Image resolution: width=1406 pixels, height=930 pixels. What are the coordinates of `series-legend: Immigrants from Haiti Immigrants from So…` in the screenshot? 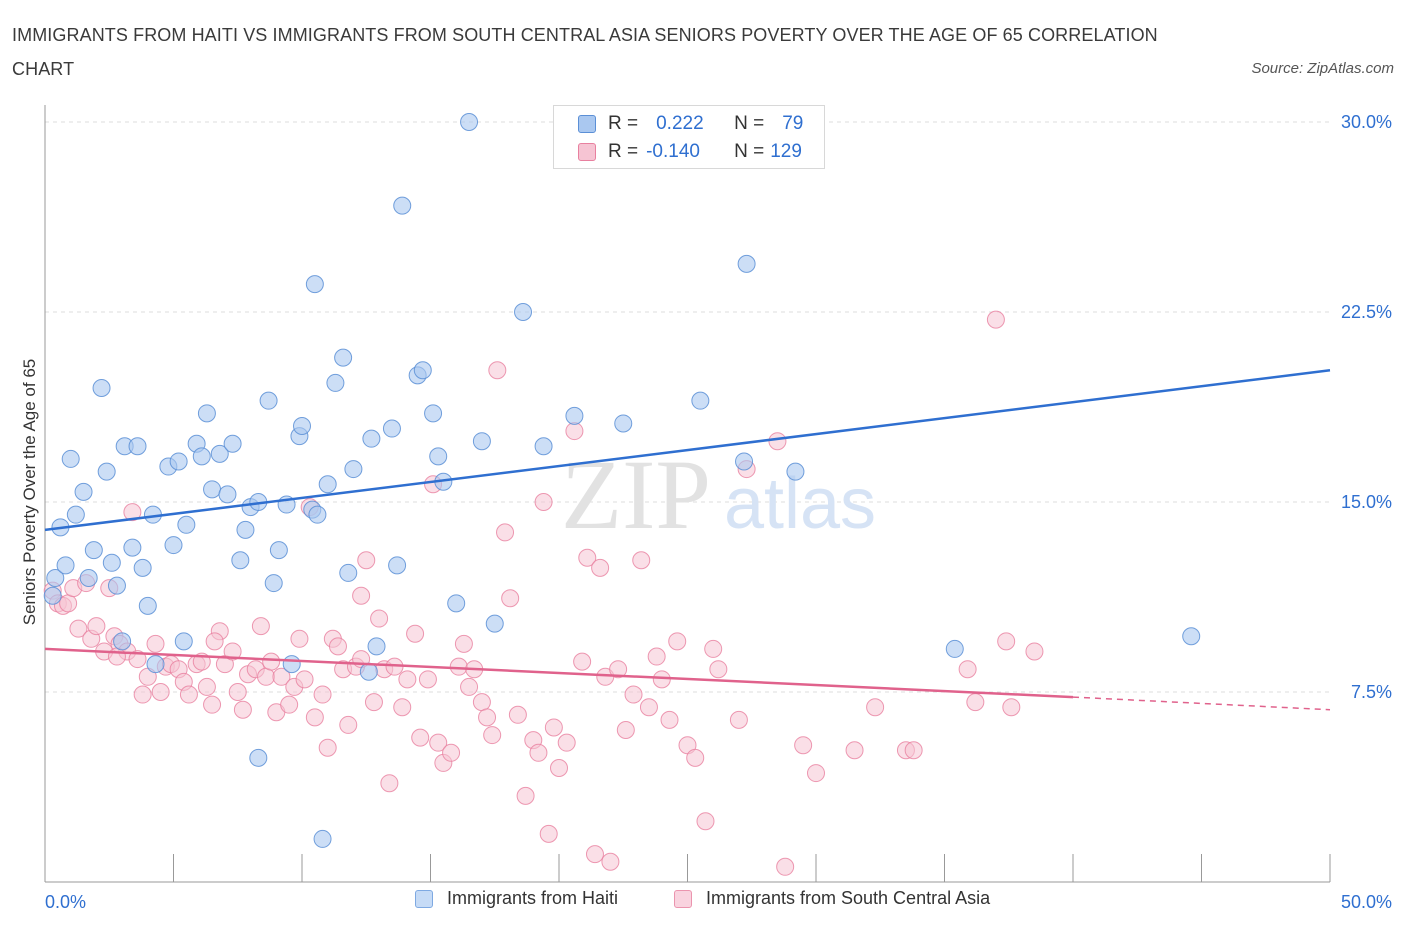 It's located at (703, 903).